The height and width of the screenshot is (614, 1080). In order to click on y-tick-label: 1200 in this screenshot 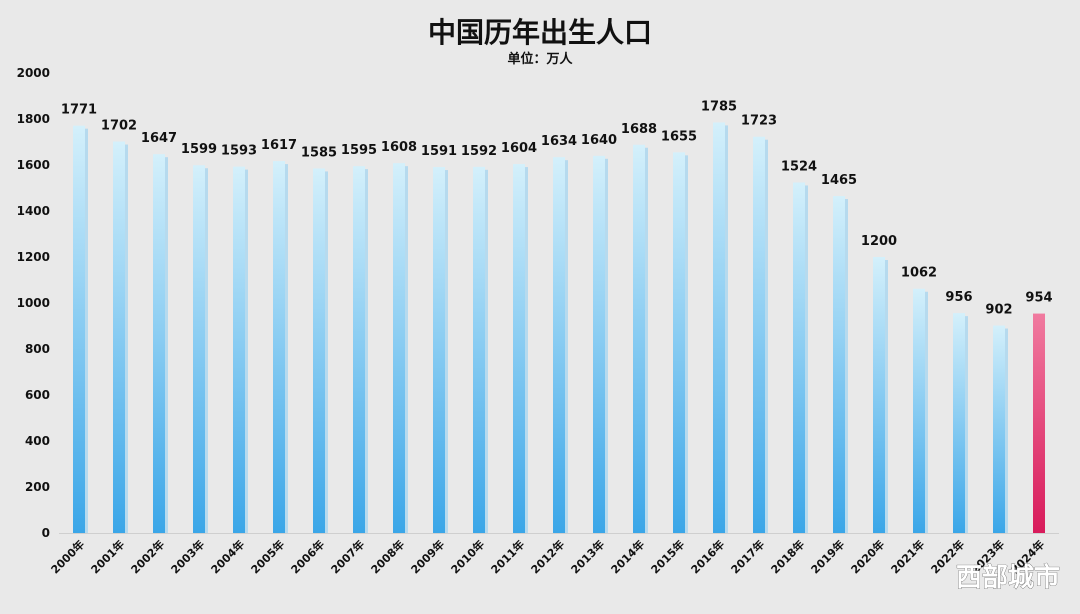, I will do `click(33, 257)`.